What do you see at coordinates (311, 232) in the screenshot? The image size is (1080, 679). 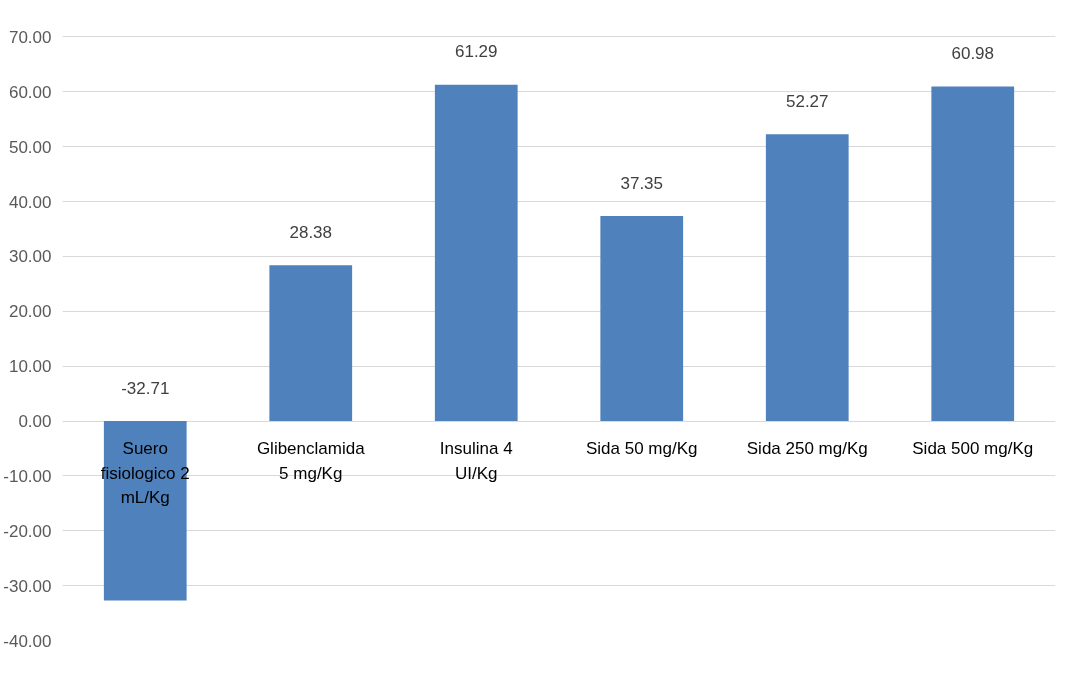 I see `data-label: 28.38` at bounding box center [311, 232].